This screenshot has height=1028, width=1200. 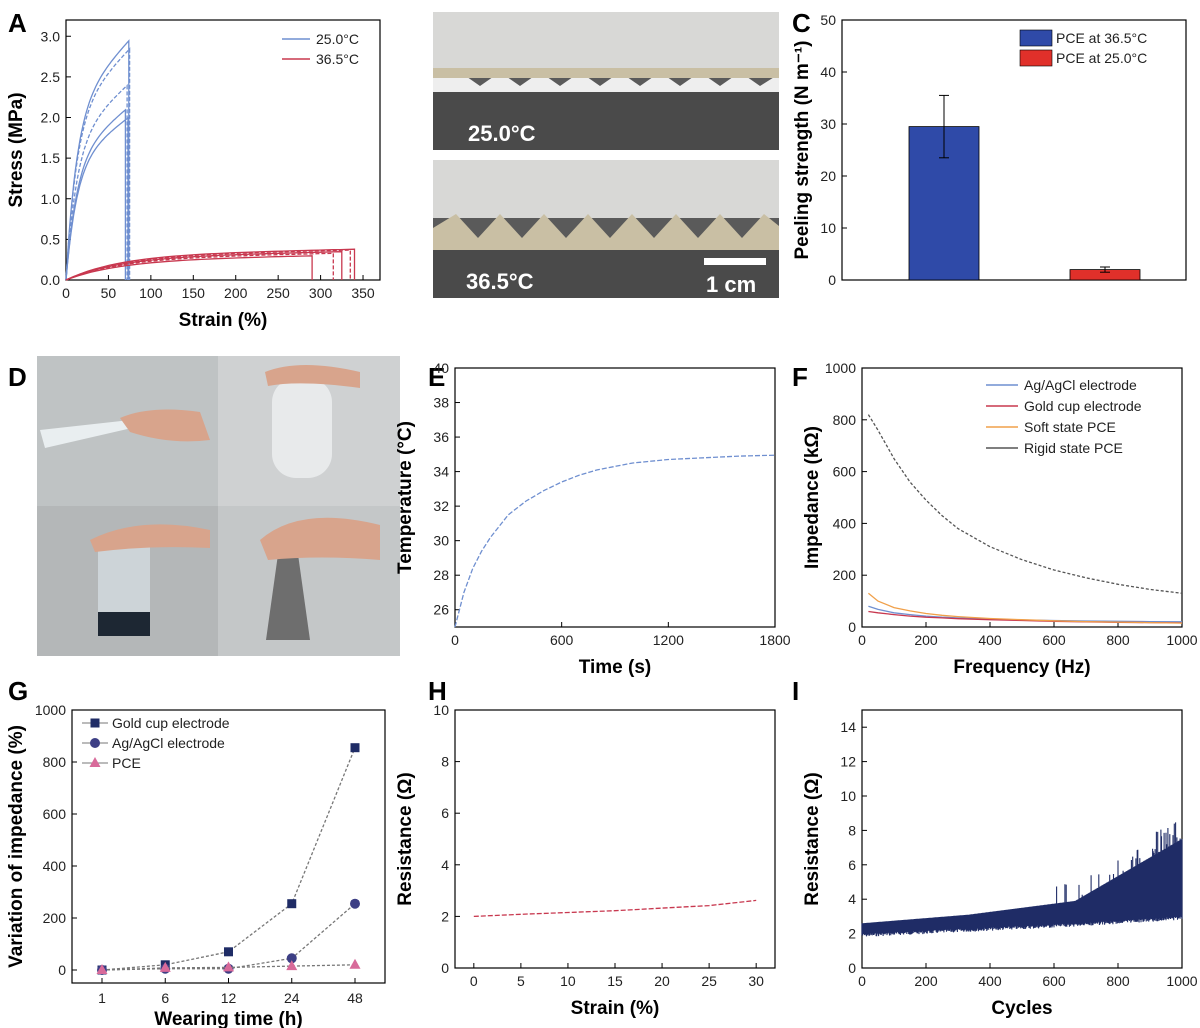 What do you see at coordinates (51, 199) in the screenshot?
I see `y-tick-label: 1.0` at bounding box center [51, 199].